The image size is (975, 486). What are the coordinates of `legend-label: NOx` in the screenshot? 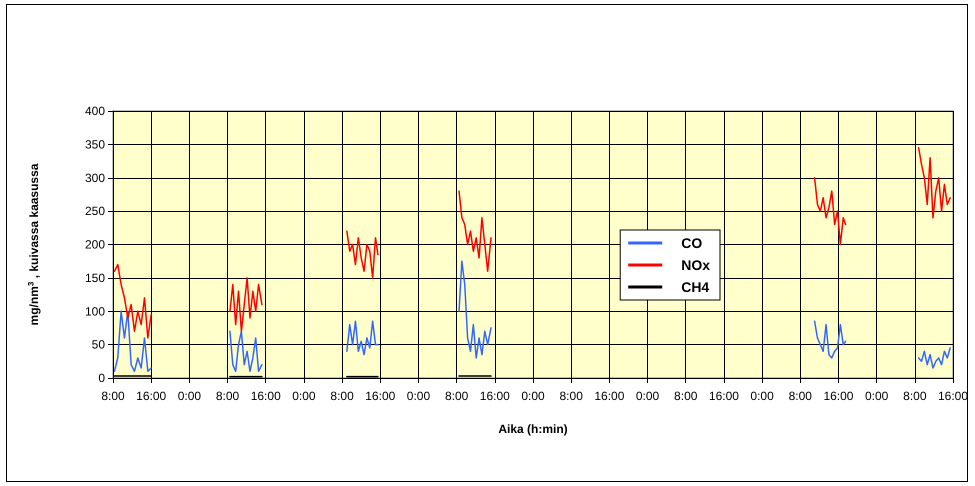 It's located at (695, 265).